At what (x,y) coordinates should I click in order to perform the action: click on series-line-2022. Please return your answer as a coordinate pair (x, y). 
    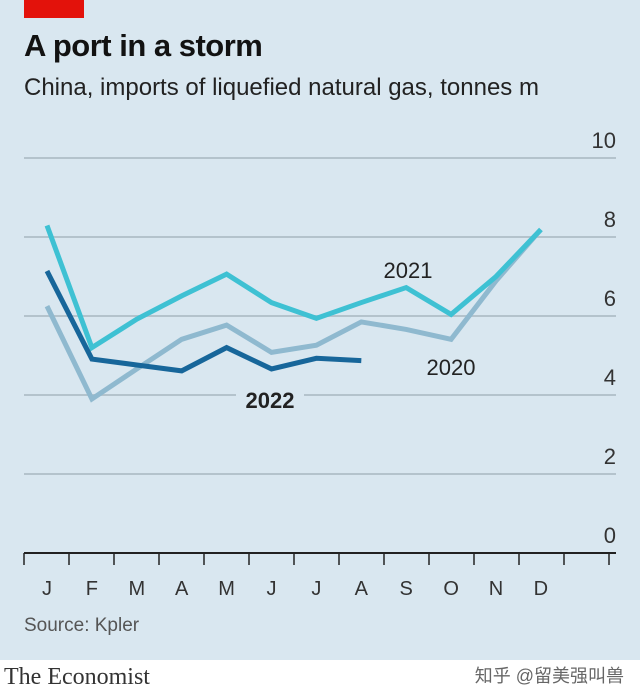
    Looking at the image, I should click on (203, 321).